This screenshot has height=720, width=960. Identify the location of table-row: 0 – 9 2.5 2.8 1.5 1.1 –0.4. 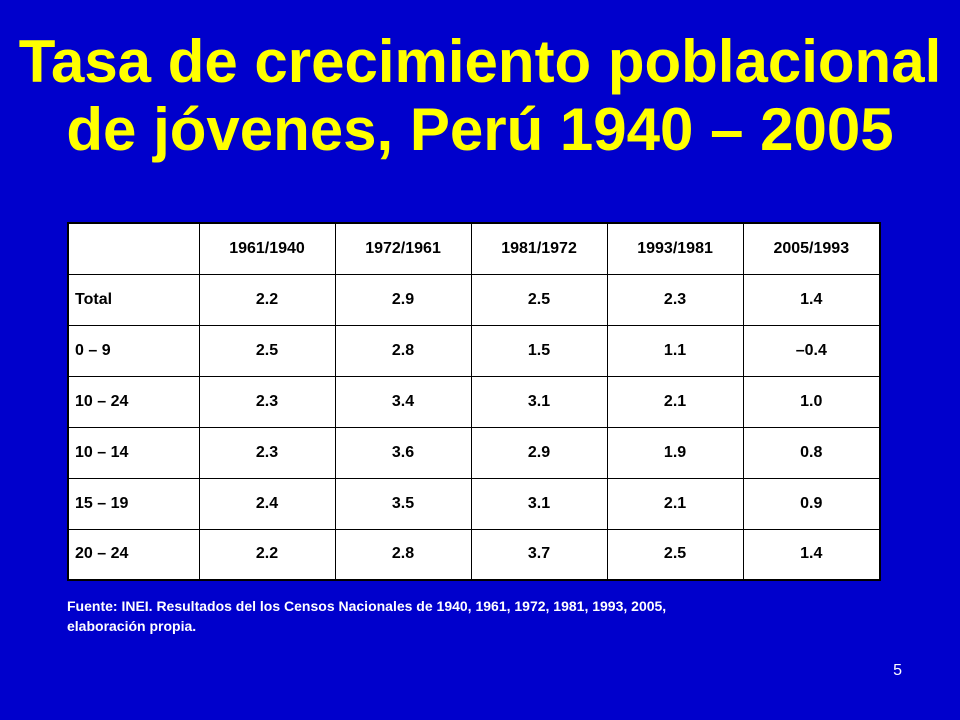
(474, 350).